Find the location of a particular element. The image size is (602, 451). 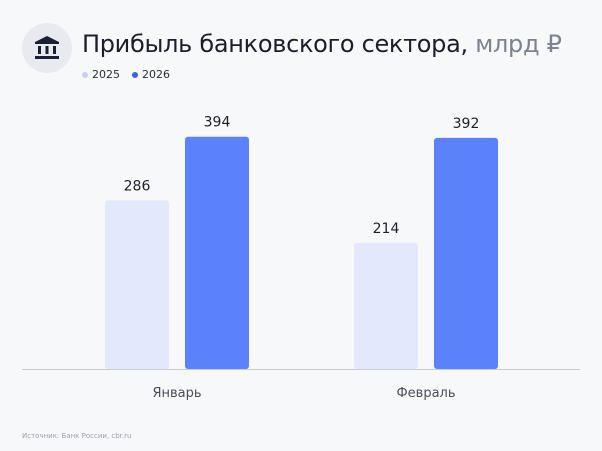

legend-item-2026: 2026 is located at coordinates (151, 74).